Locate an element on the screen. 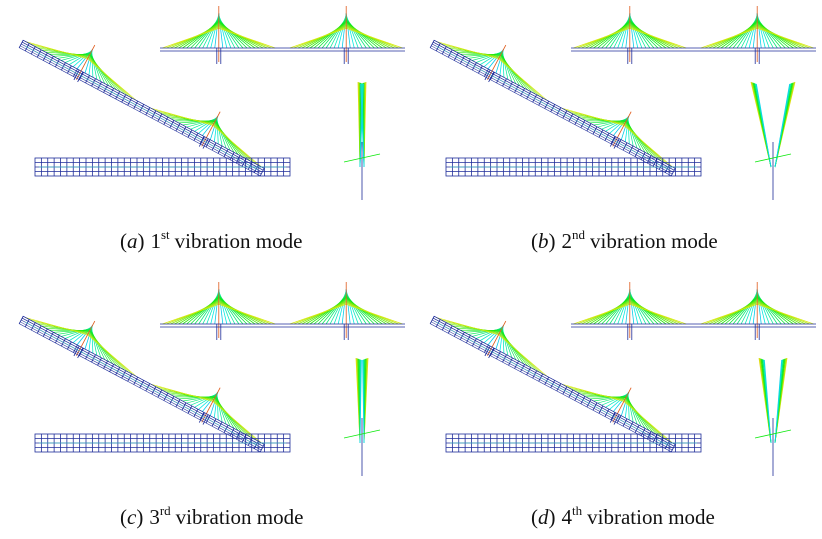  perspective-view is located at coordinates (141, 384).